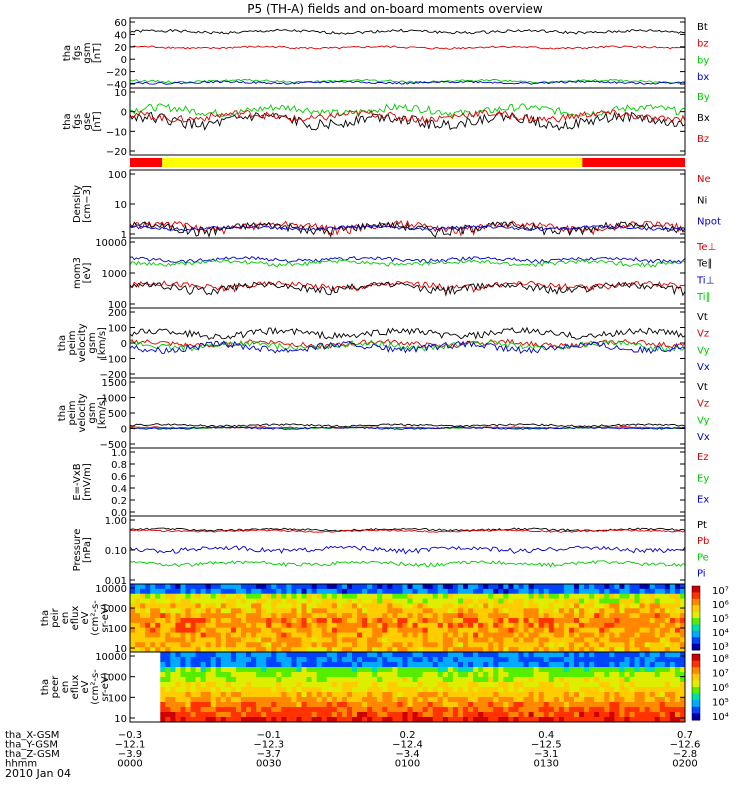 The width and height of the screenshot is (750, 800). I want to click on legend-Ey: Ey, so click(703, 478).